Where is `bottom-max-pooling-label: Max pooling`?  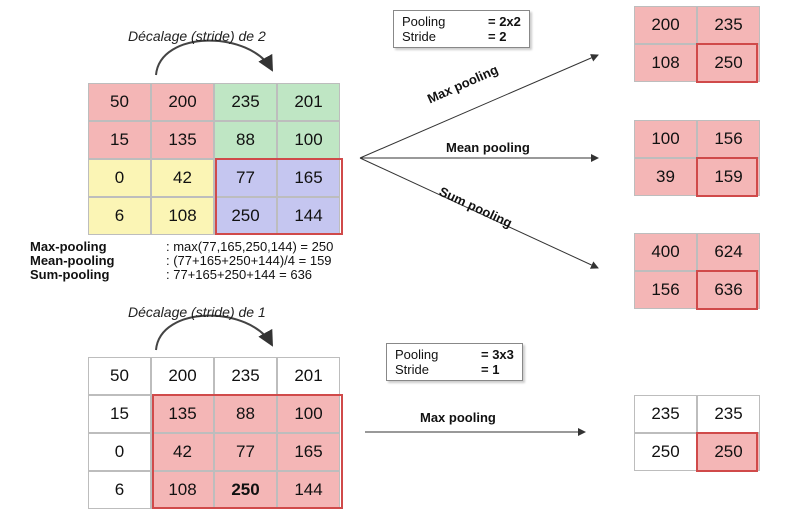
bottom-max-pooling-label: Max pooling is located at coordinates (458, 417).